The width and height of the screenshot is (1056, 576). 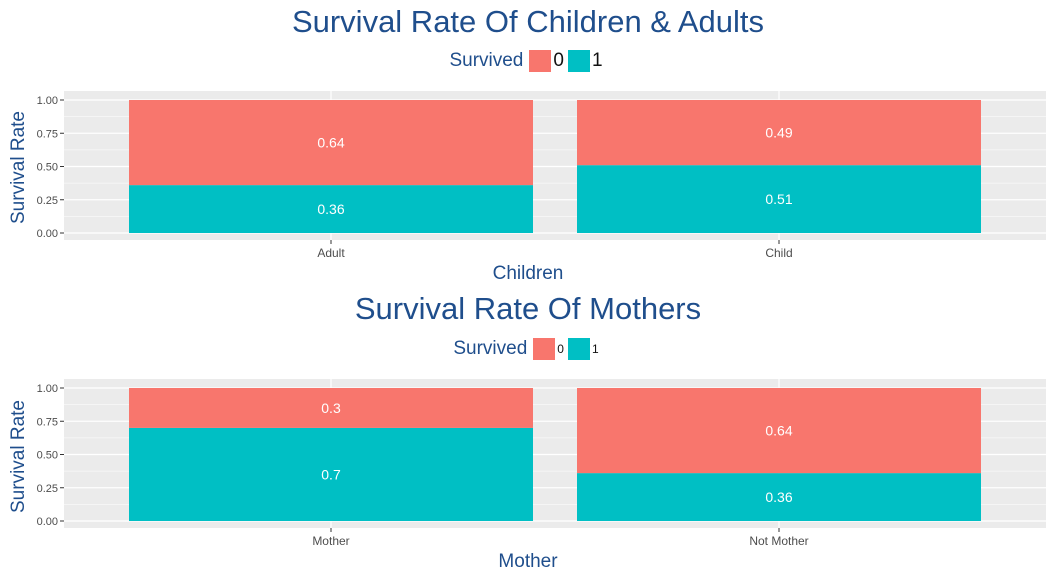 I want to click on bar-survived-not-mother, so click(x=779, y=497).